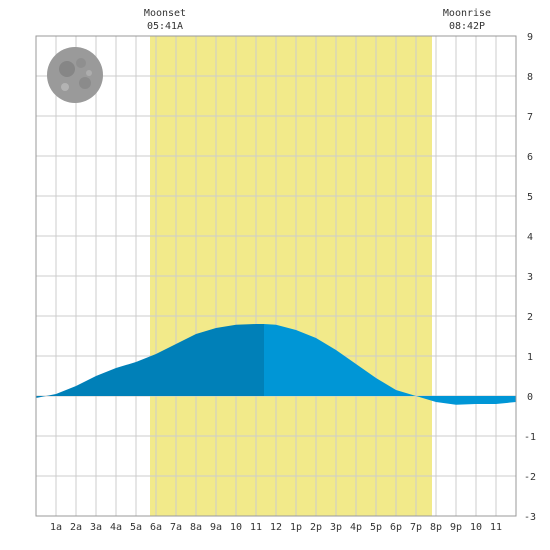  Describe the element at coordinates (336, 527) in the screenshot. I see `x-tick-label: 3p` at that location.